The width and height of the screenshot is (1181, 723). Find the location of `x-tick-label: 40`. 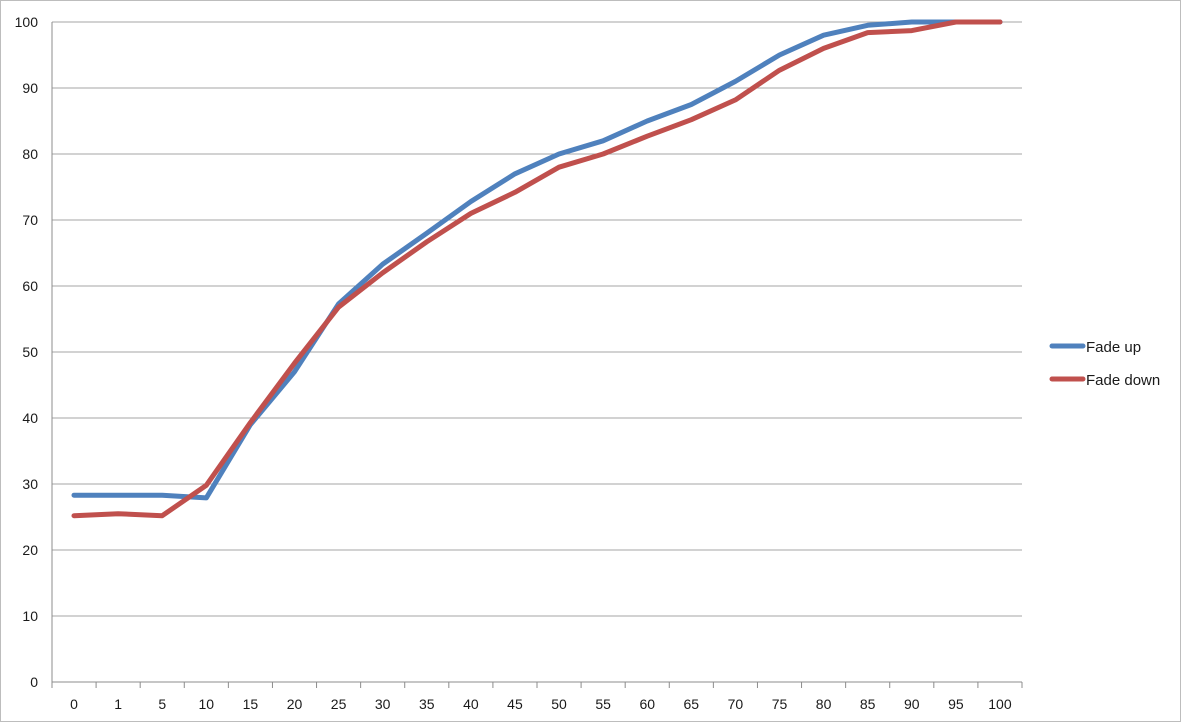

x-tick-label: 40 is located at coordinates (471, 704).